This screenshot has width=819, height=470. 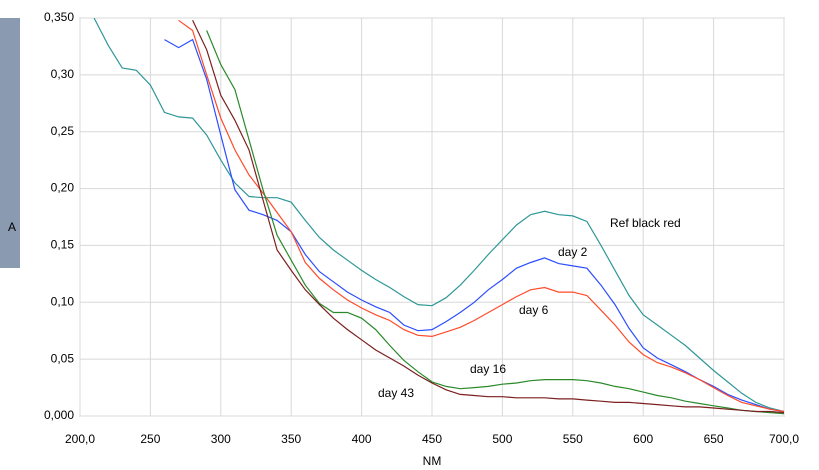 What do you see at coordinates (643, 439) in the screenshot?
I see `x-tick-label: 600` at bounding box center [643, 439].